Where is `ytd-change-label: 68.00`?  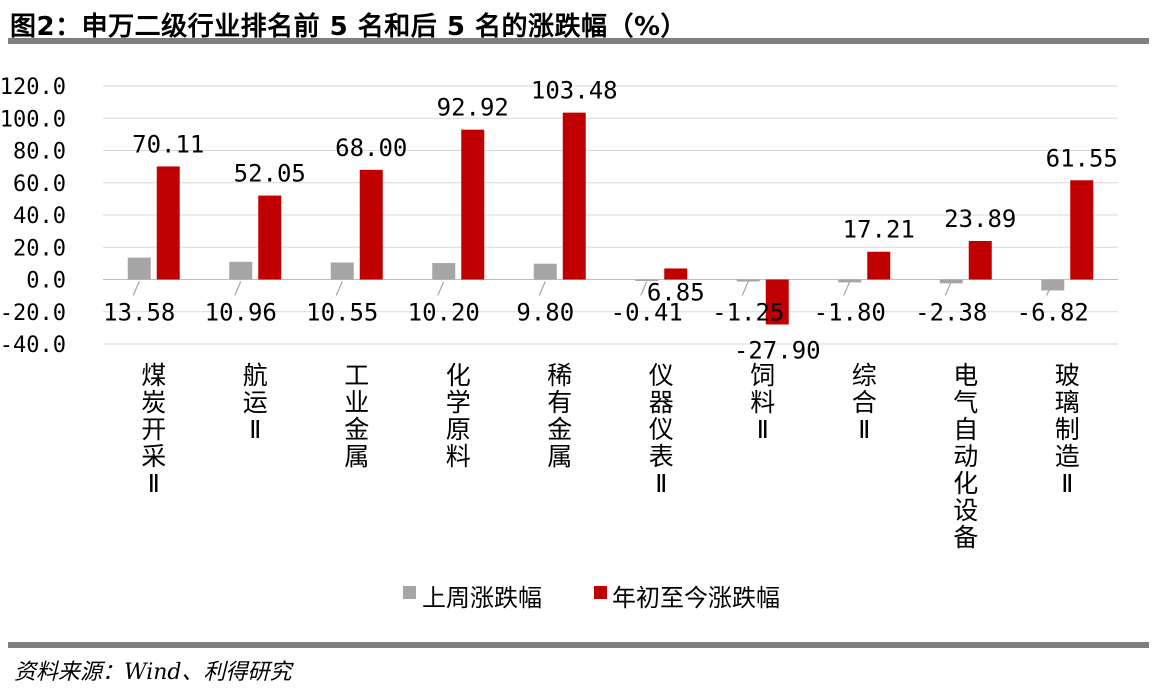 ytd-change-label: 68.00 is located at coordinates (371, 148).